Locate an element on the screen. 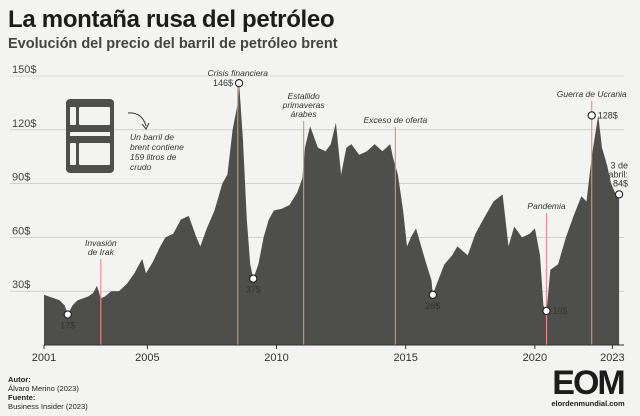  y-tick-label: 120$ is located at coordinates (24, 124).